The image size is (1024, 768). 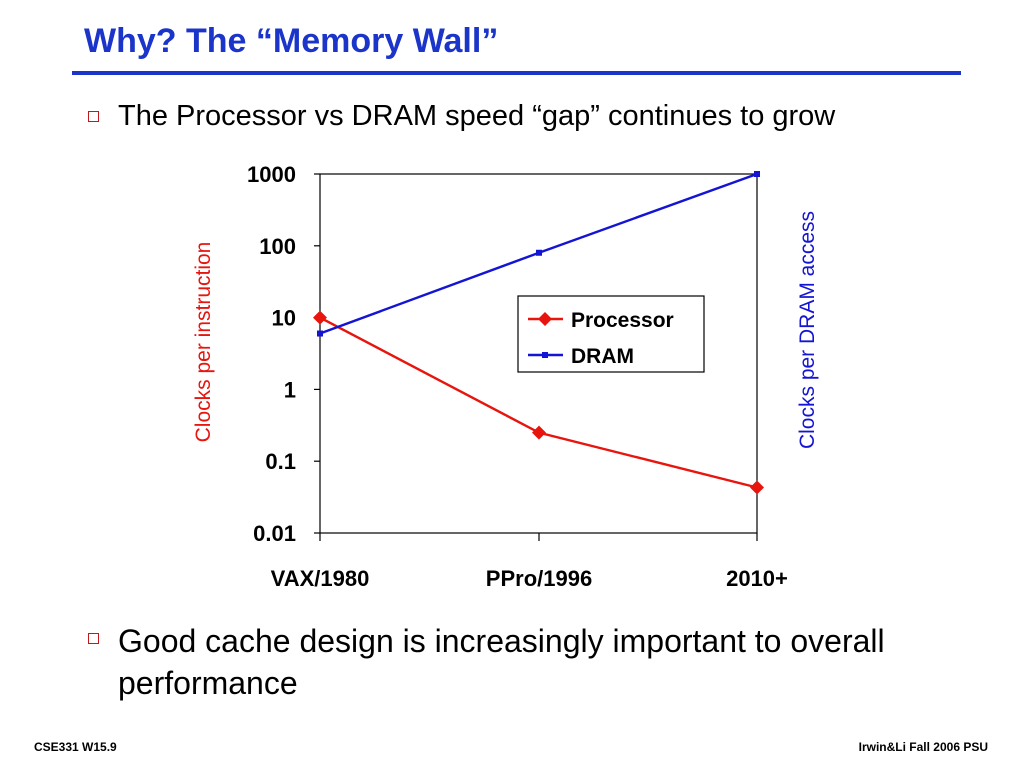 I want to click on y-tick-label: 10, so click(x=284, y=318).